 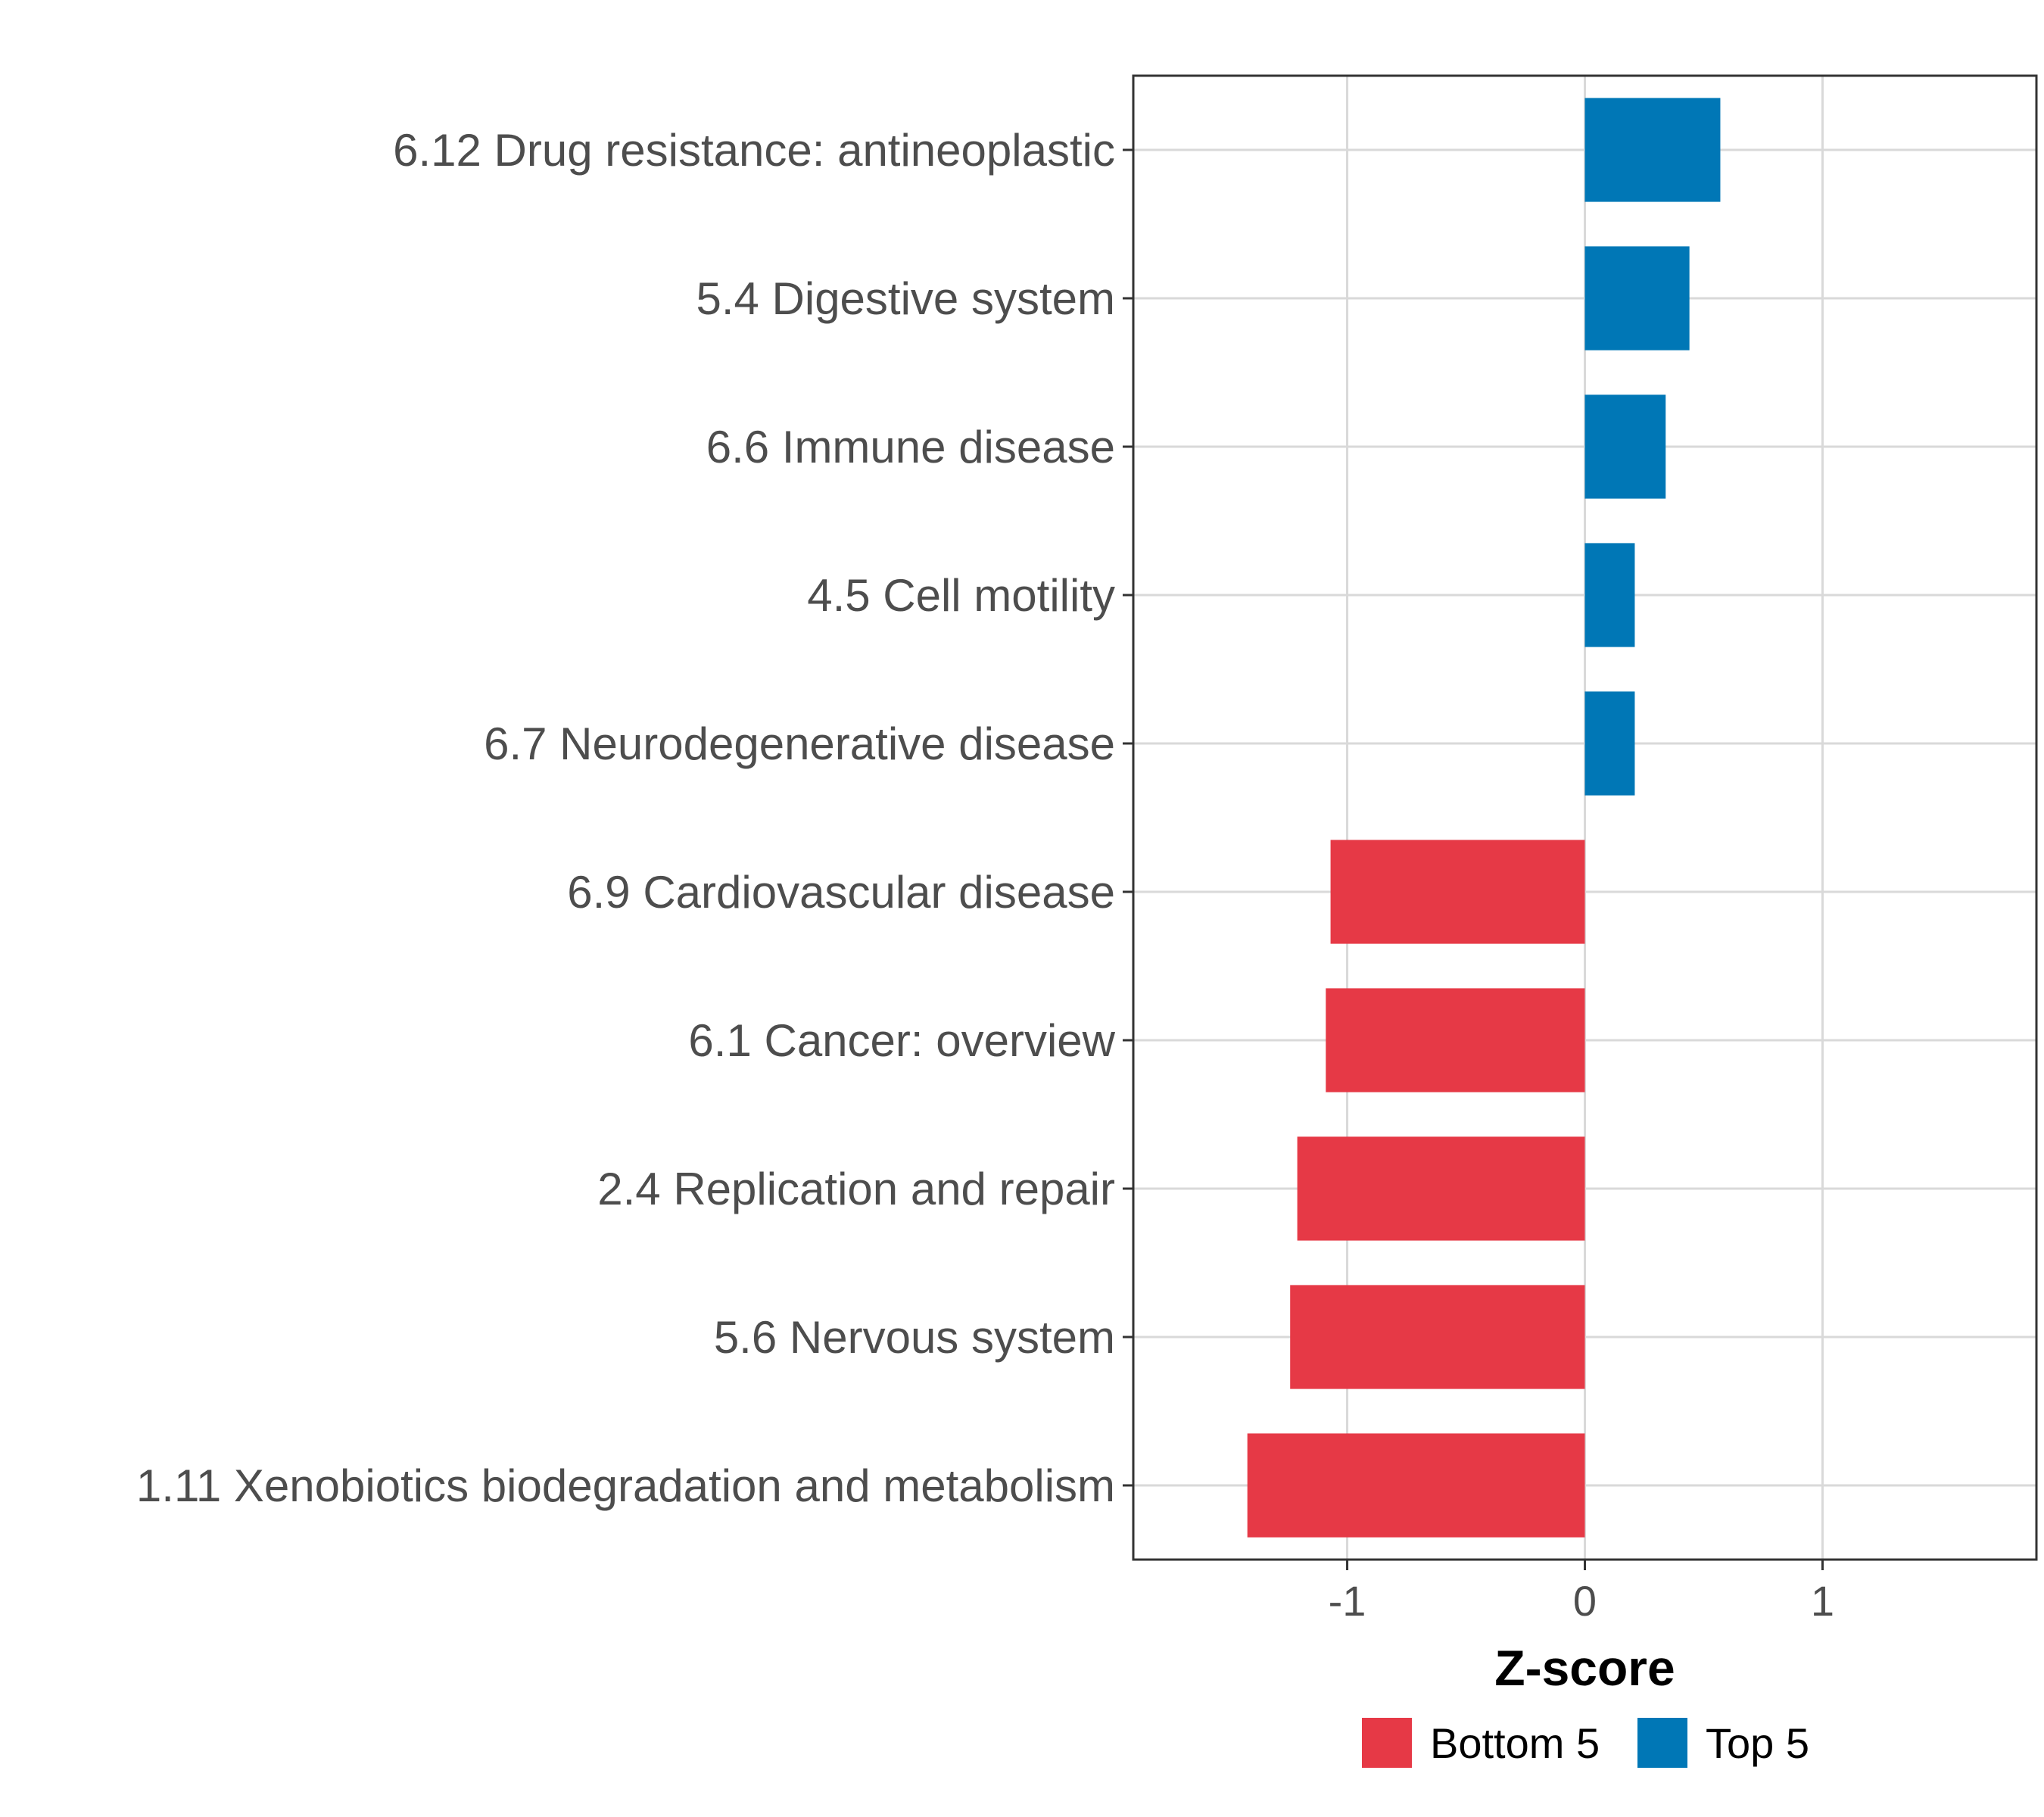 What do you see at coordinates (1584, 1668) in the screenshot?
I see `x-axis-title: Z-score` at bounding box center [1584, 1668].